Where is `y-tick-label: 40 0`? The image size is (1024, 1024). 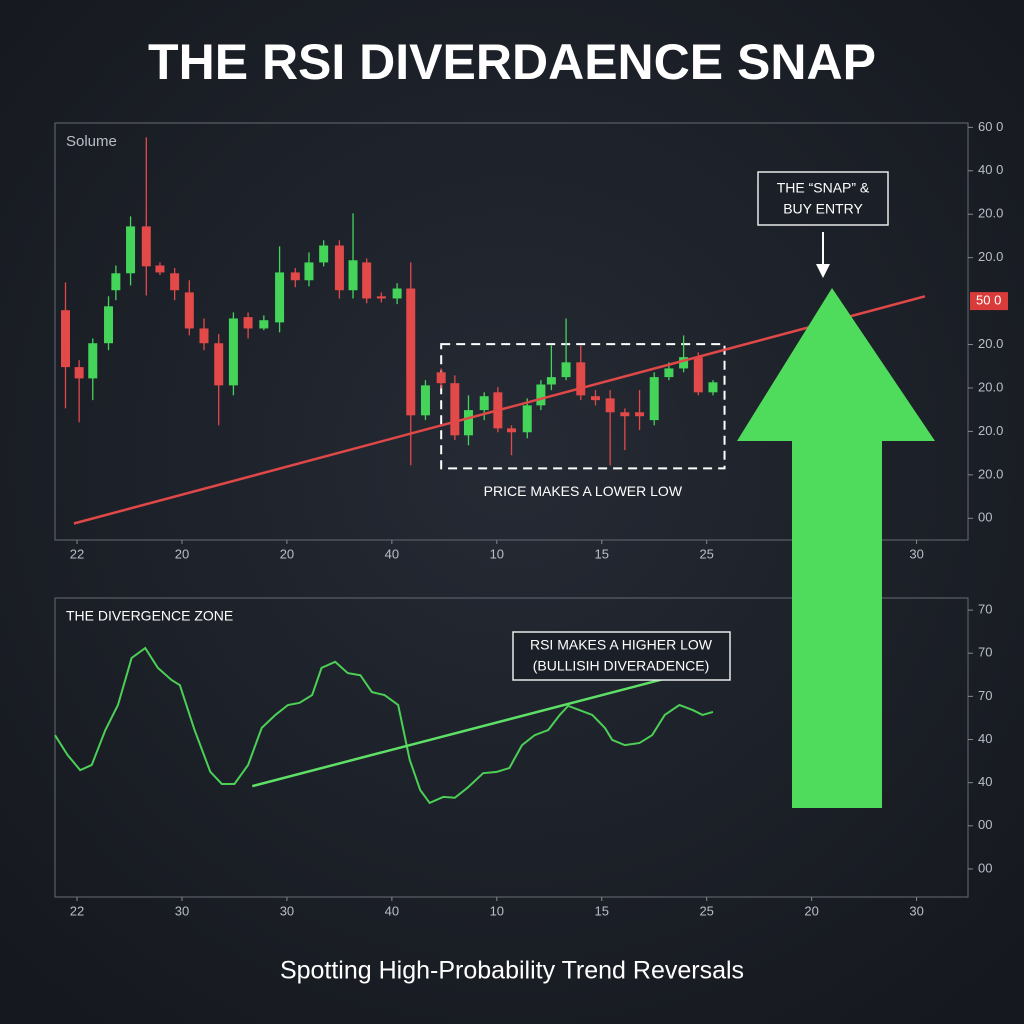
y-tick-label: 40 0 is located at coordinates (990, 169).